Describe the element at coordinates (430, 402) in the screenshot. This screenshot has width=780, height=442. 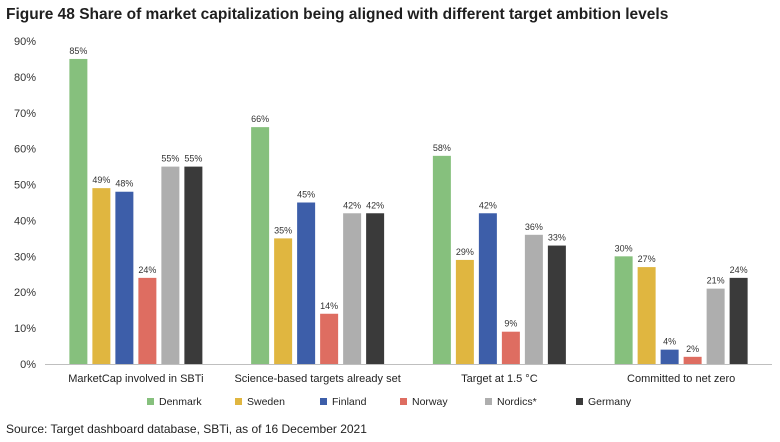
I see `legend-label: Norway` at that location.